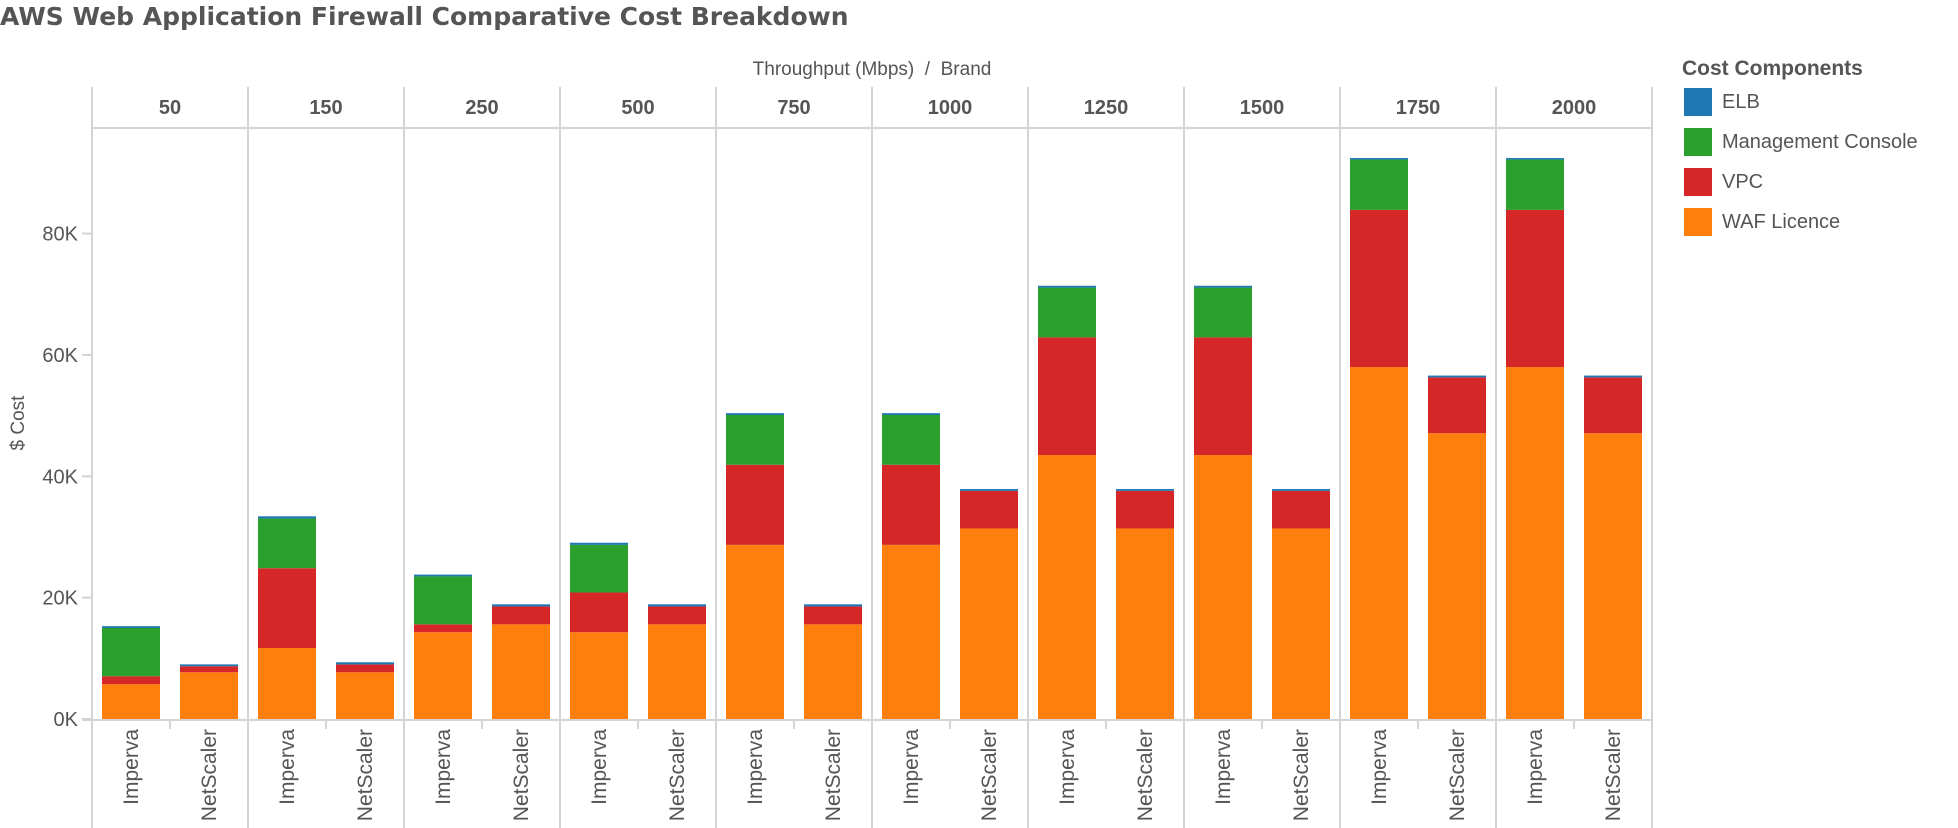  What do you see at coordinates (60, 599) in the screenshot?
I see `y-tick-label: 20K` at bounding box center [60, 599].